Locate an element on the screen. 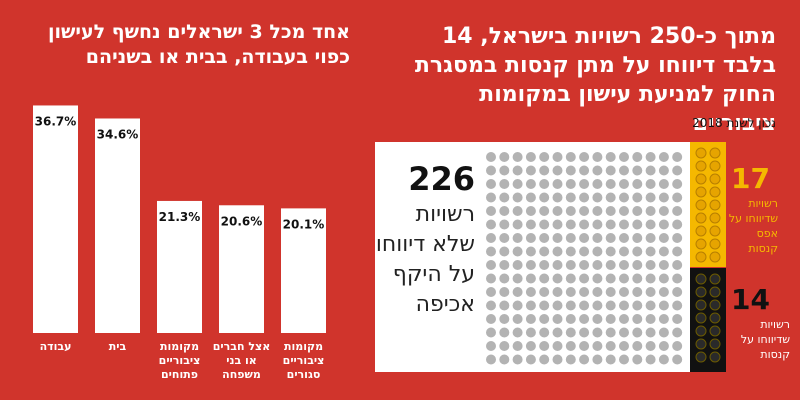  category-label-2-1: ציבוריים is located at coordinates (180, 360).